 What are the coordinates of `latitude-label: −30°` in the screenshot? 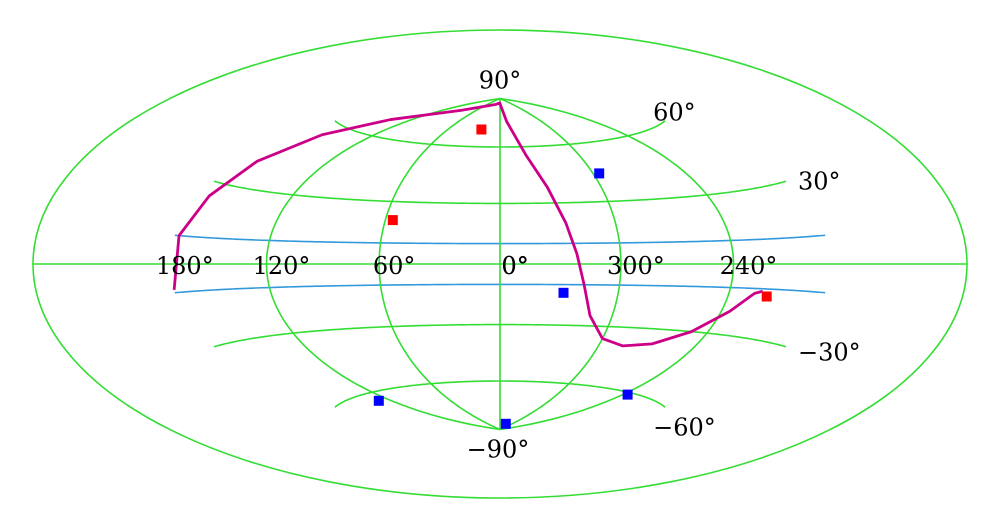 It's located at (829, 353).